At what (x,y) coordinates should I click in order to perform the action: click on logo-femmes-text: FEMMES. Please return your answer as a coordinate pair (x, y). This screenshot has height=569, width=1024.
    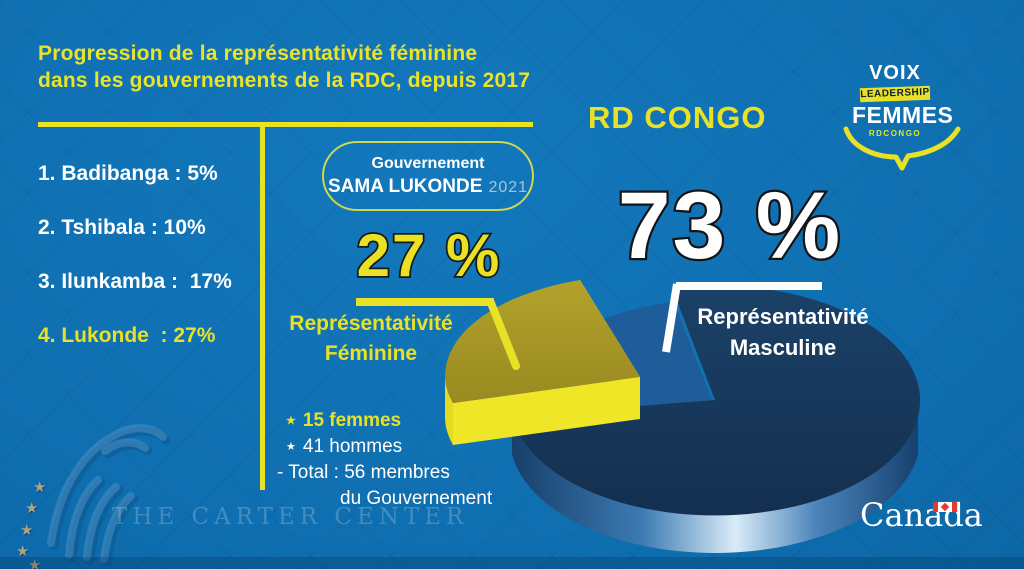
    Looking at the image, I should click on (903, 115).